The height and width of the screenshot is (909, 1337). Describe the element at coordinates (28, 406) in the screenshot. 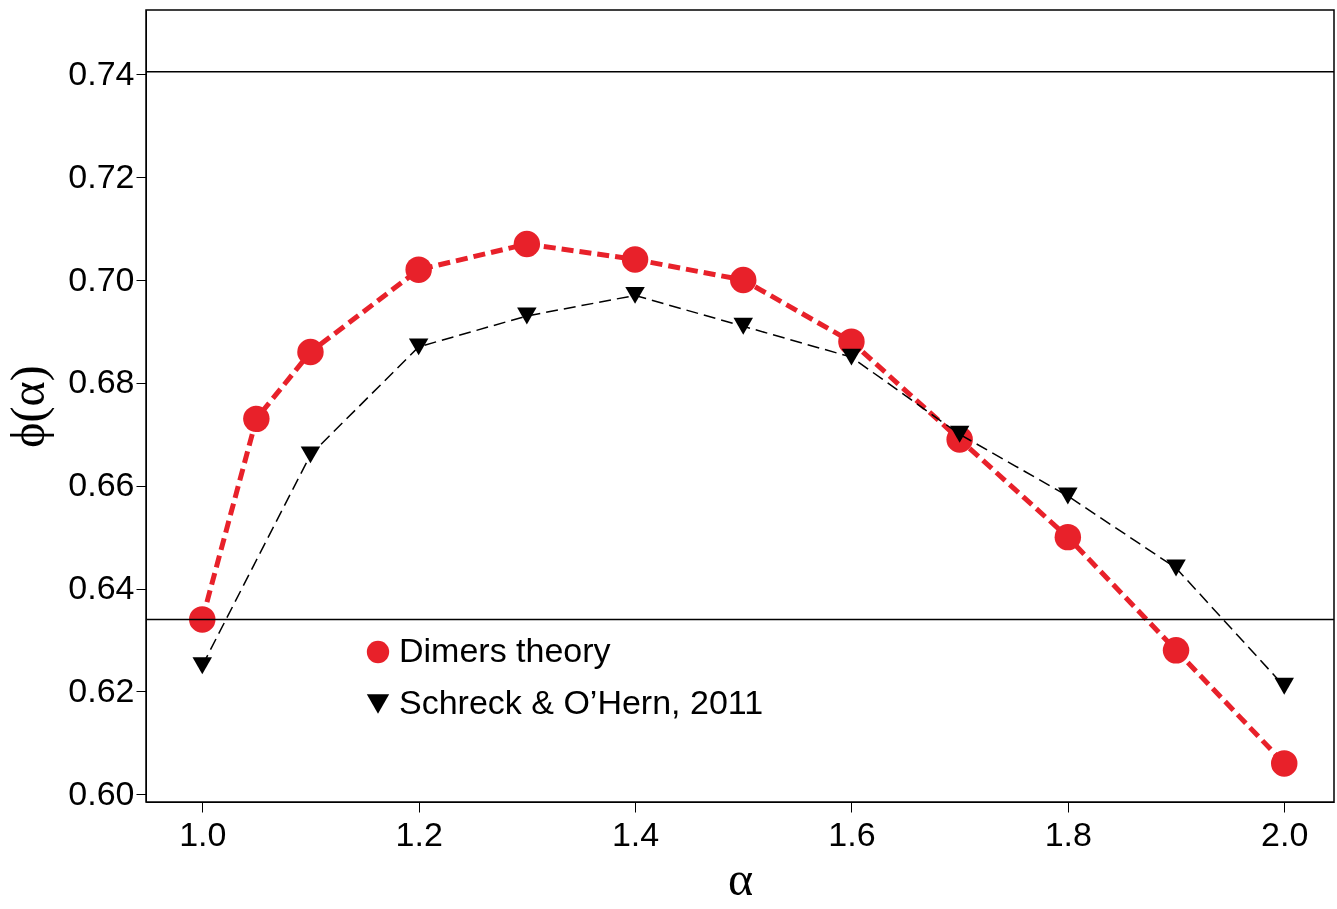

I see `y-axis-title: ϕ(α)` at that location.